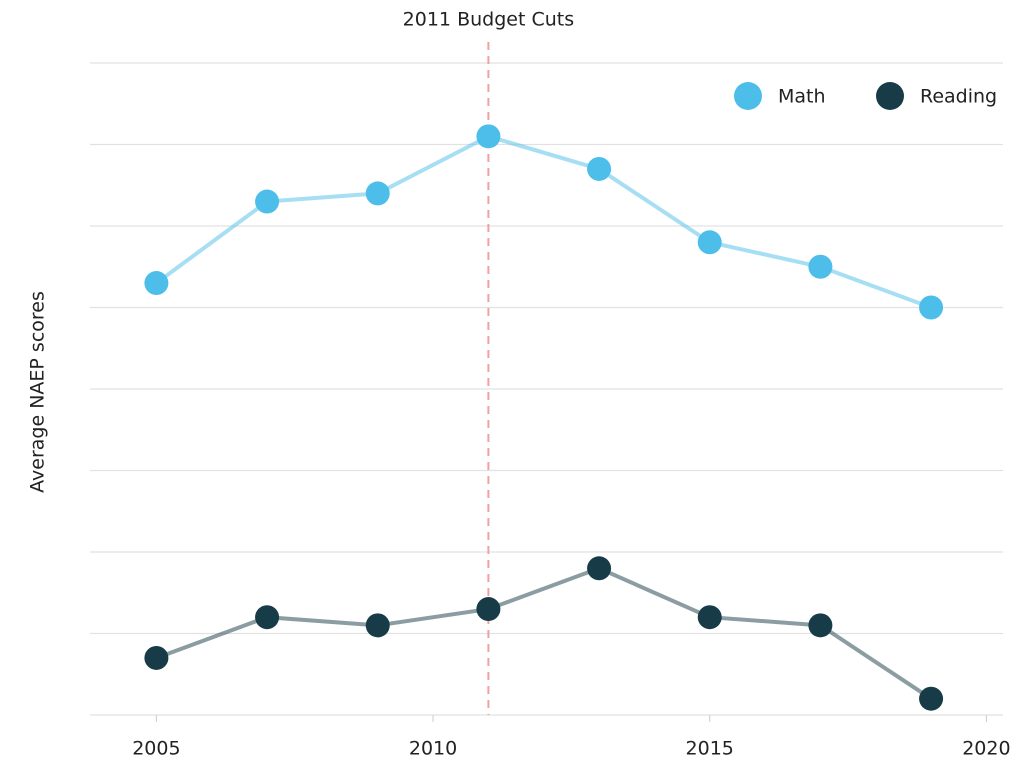 This screenshot has width=1020, height=761. I want to click on x-tick-label: 2010, so click(433, 749).